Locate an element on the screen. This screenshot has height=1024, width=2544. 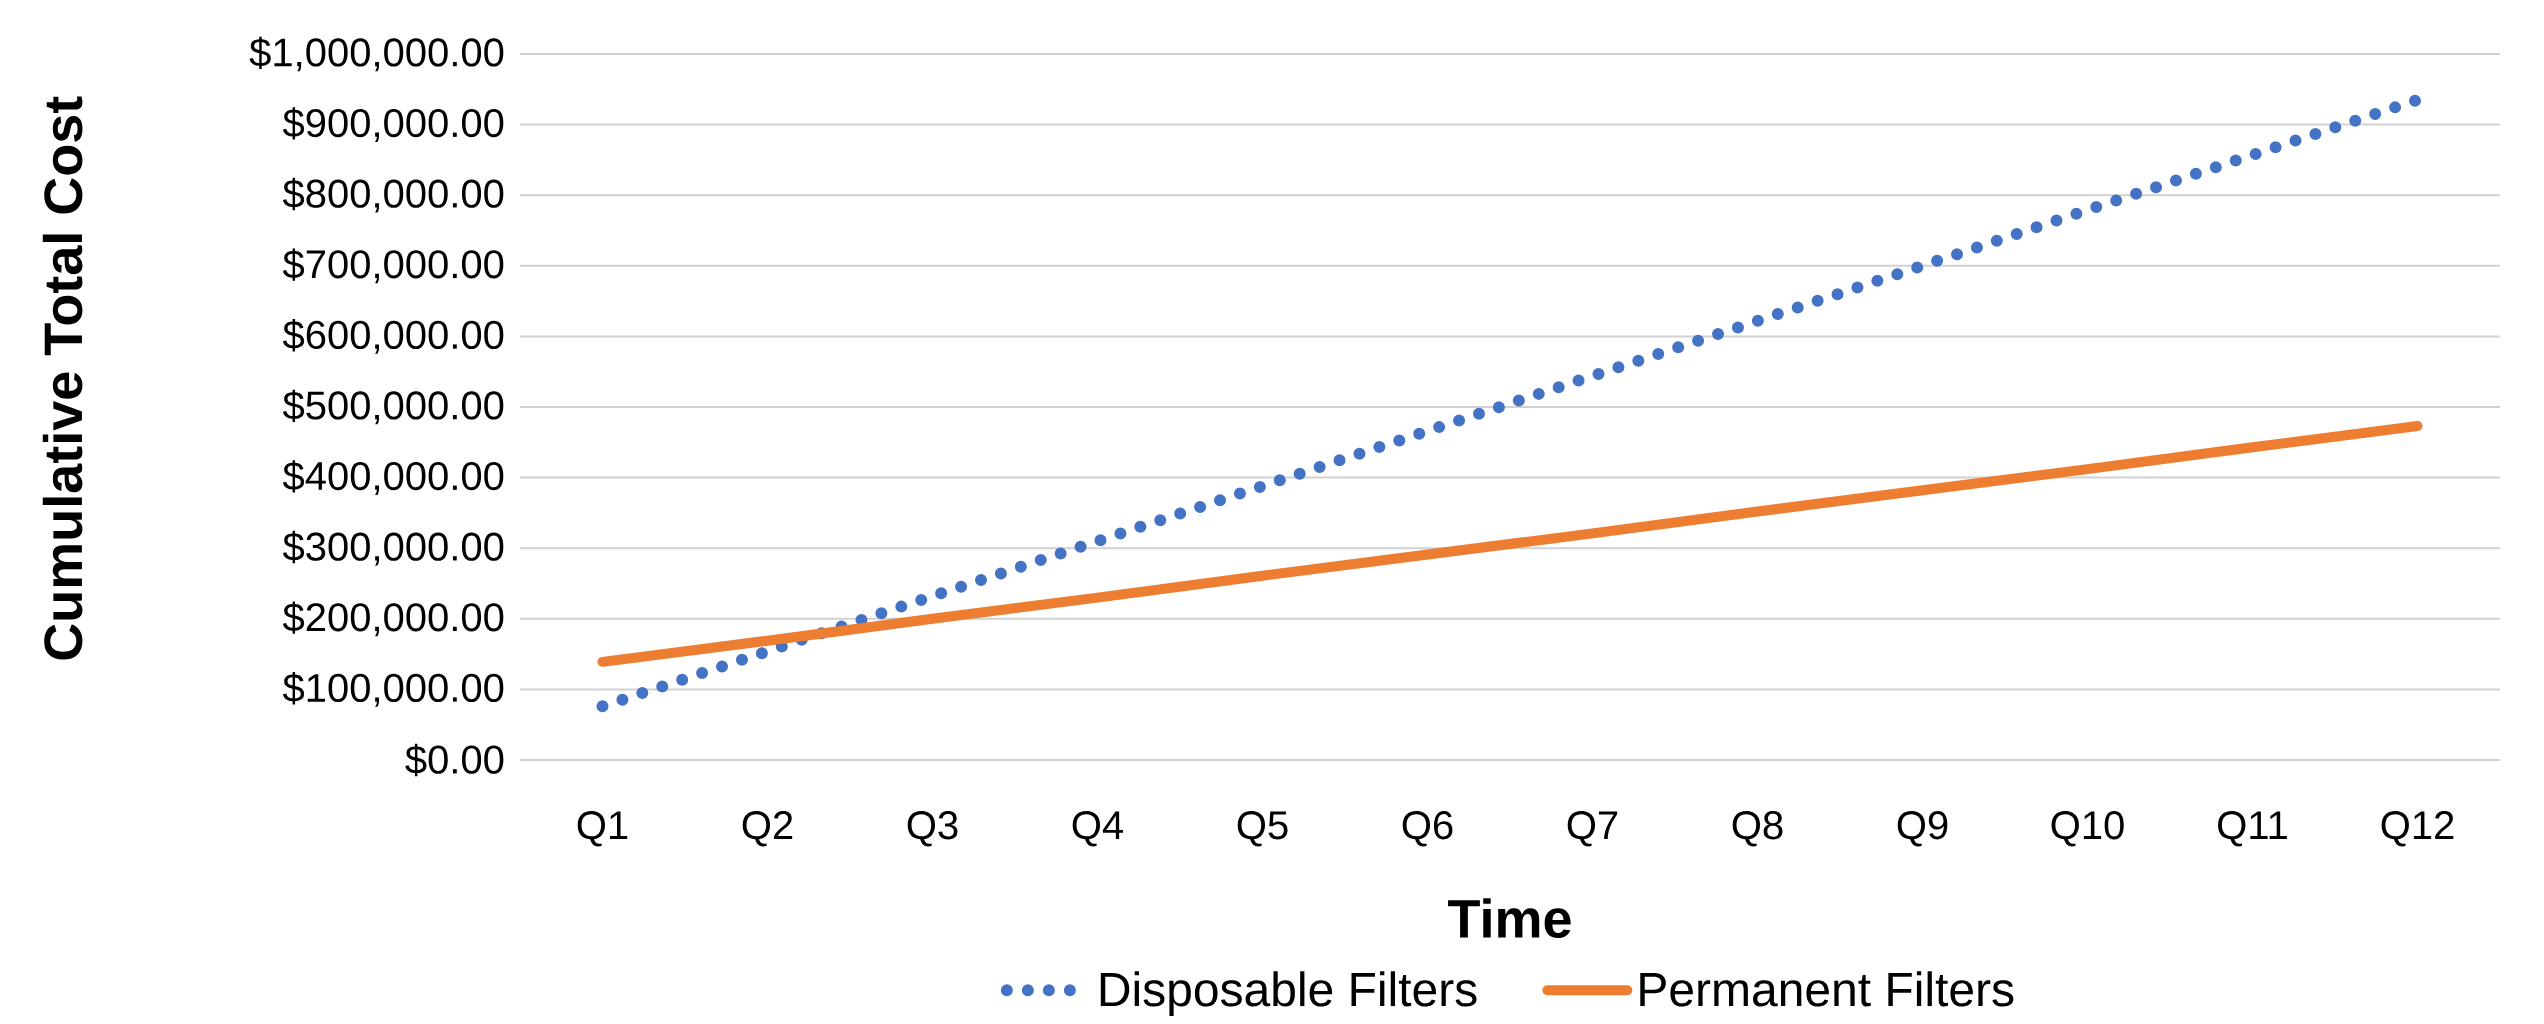
y-tick-label: $900,000.00 is located at coordinates (393, 124).